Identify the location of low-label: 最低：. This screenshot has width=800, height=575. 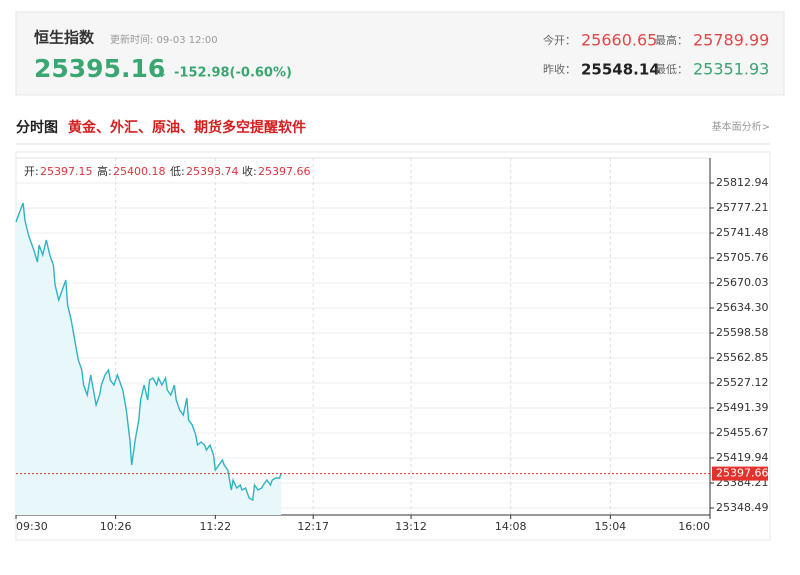
(671, 69).